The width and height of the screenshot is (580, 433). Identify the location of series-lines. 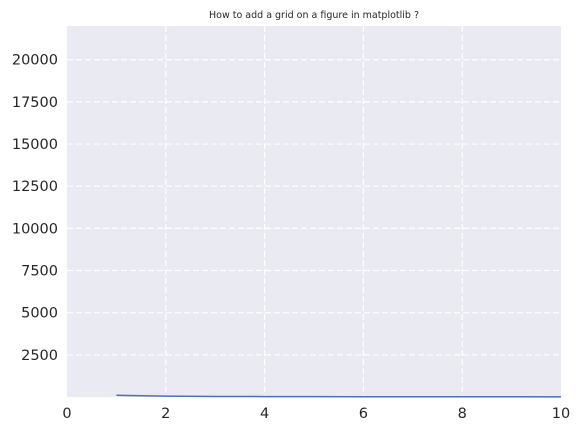
(339, 396).